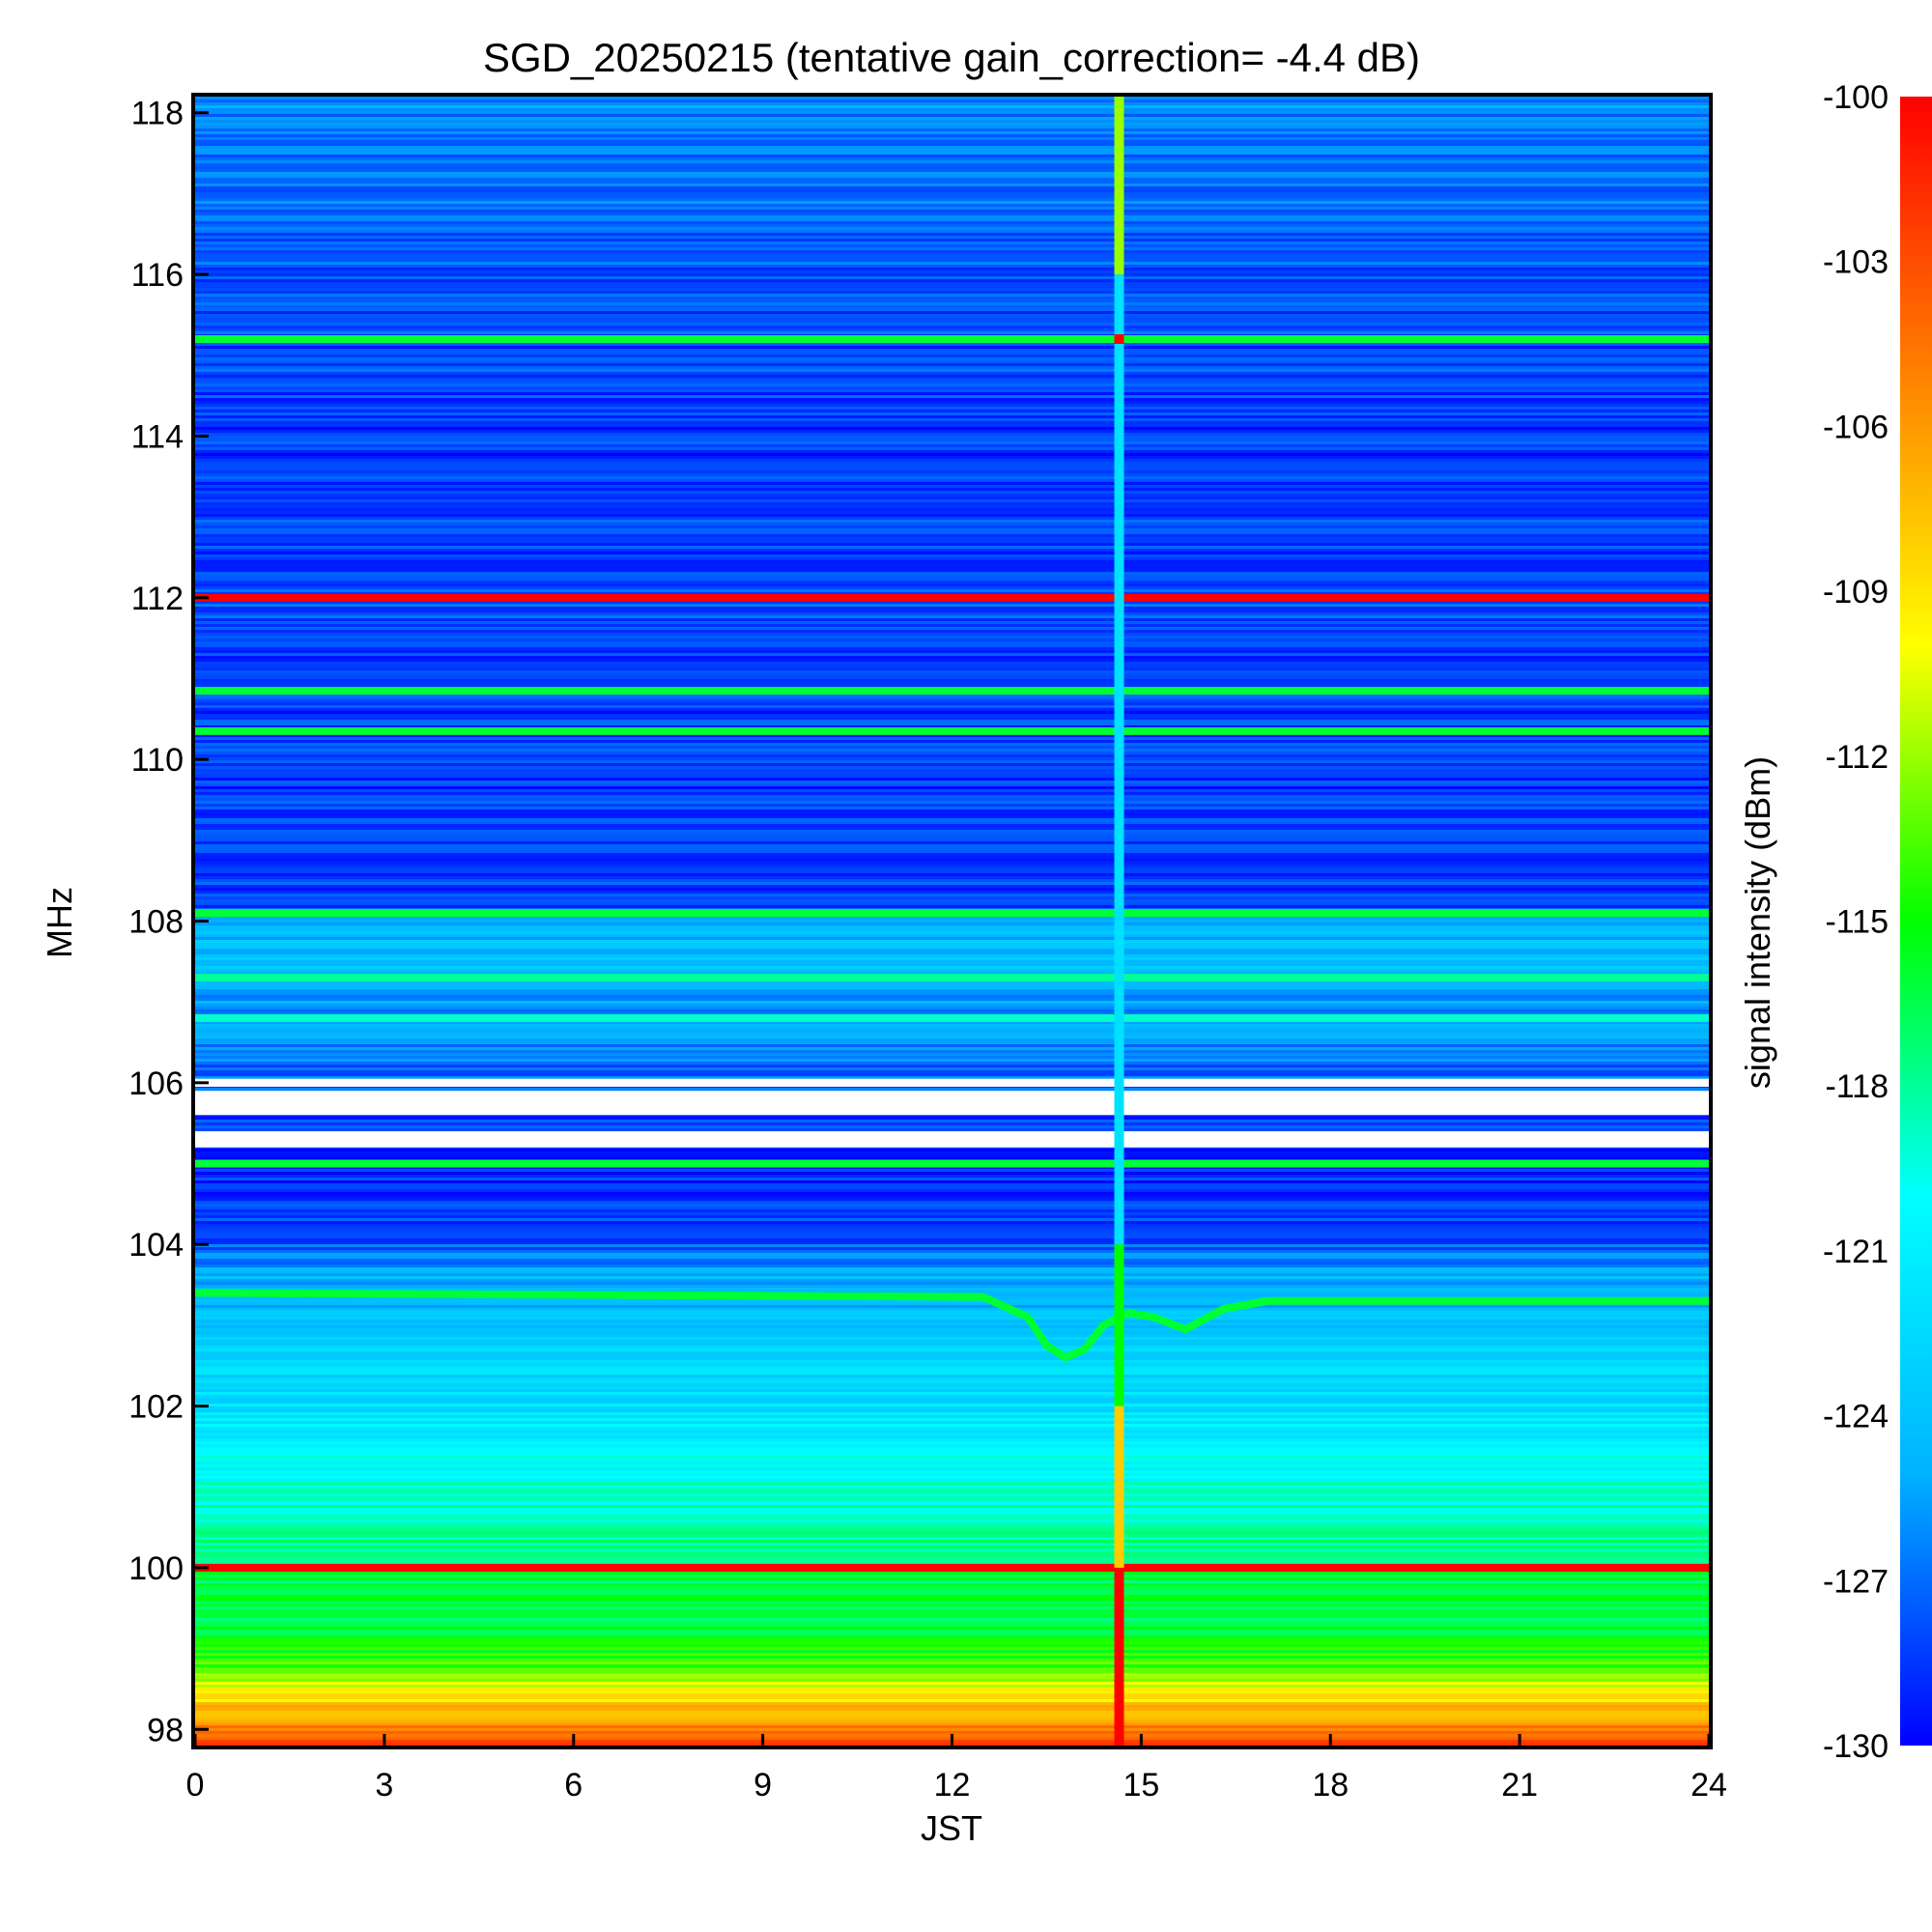 The height and width of the screenshot is (1932, 1932). Describe the element at coordinates (1708, 1785) in the screenshot. I see `x-tick-label: 24` at that location.